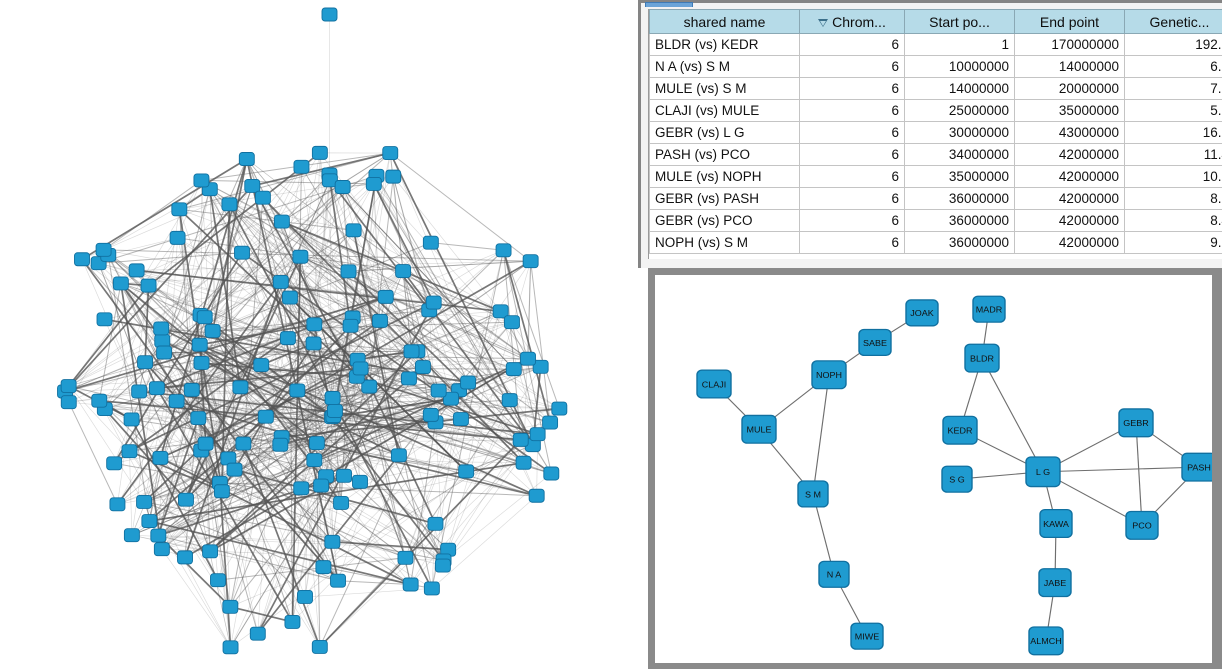 This screenshot has height=669, width=1222. What do you see at coordinates (982, 358) in the screenshot?
I see `subnetwork-node: BLDR` at bounding box center [982, 358].